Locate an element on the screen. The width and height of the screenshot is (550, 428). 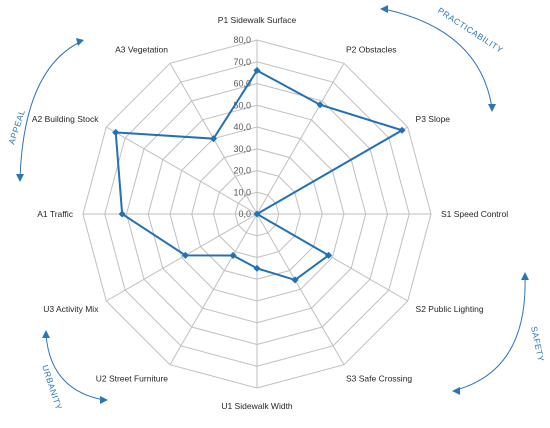
group-label-appeal: APPEAL is located at coordinates (16, 126).